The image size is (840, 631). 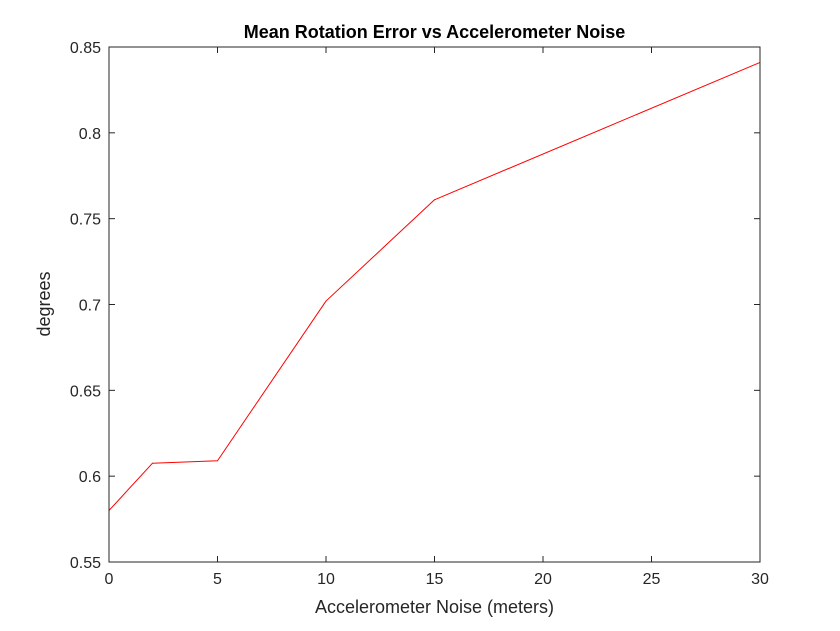 I want to click on y-tick-label: 0.7, so click(x=90, y=306).